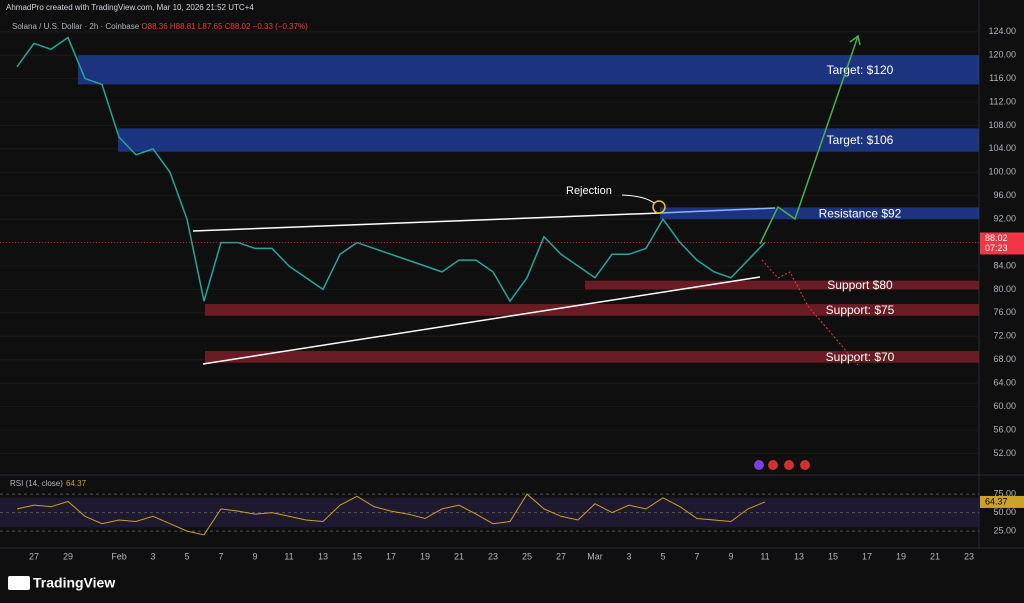  Describe the element at coordinates (860, 213) in the screenshot. I see `zone-label: Resistance $92` at that location.